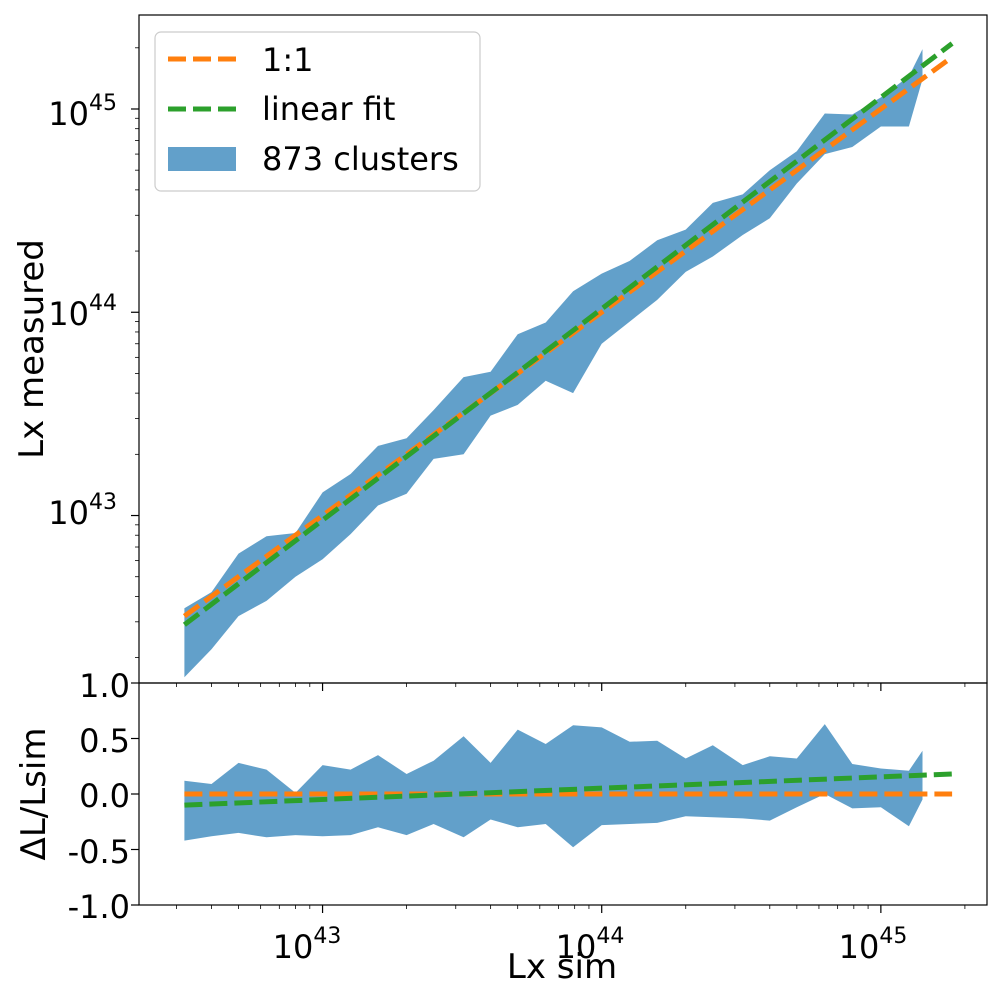 The height and width of the screenshot is (1000, 1000). I want to click on legend-box, so click(317, 111).